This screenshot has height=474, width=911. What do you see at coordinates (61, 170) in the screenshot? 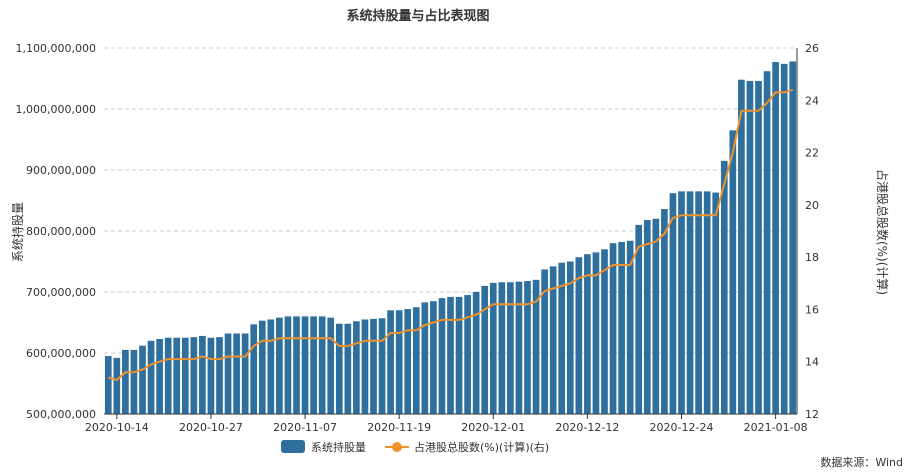
I see `left-tick-label: 900,000,000` at bounding box center [61, 170].